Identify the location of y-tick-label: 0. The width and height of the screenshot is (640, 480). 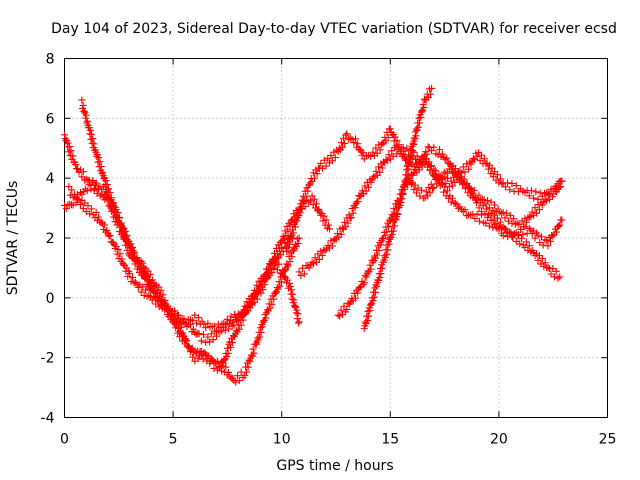
(50, 299).